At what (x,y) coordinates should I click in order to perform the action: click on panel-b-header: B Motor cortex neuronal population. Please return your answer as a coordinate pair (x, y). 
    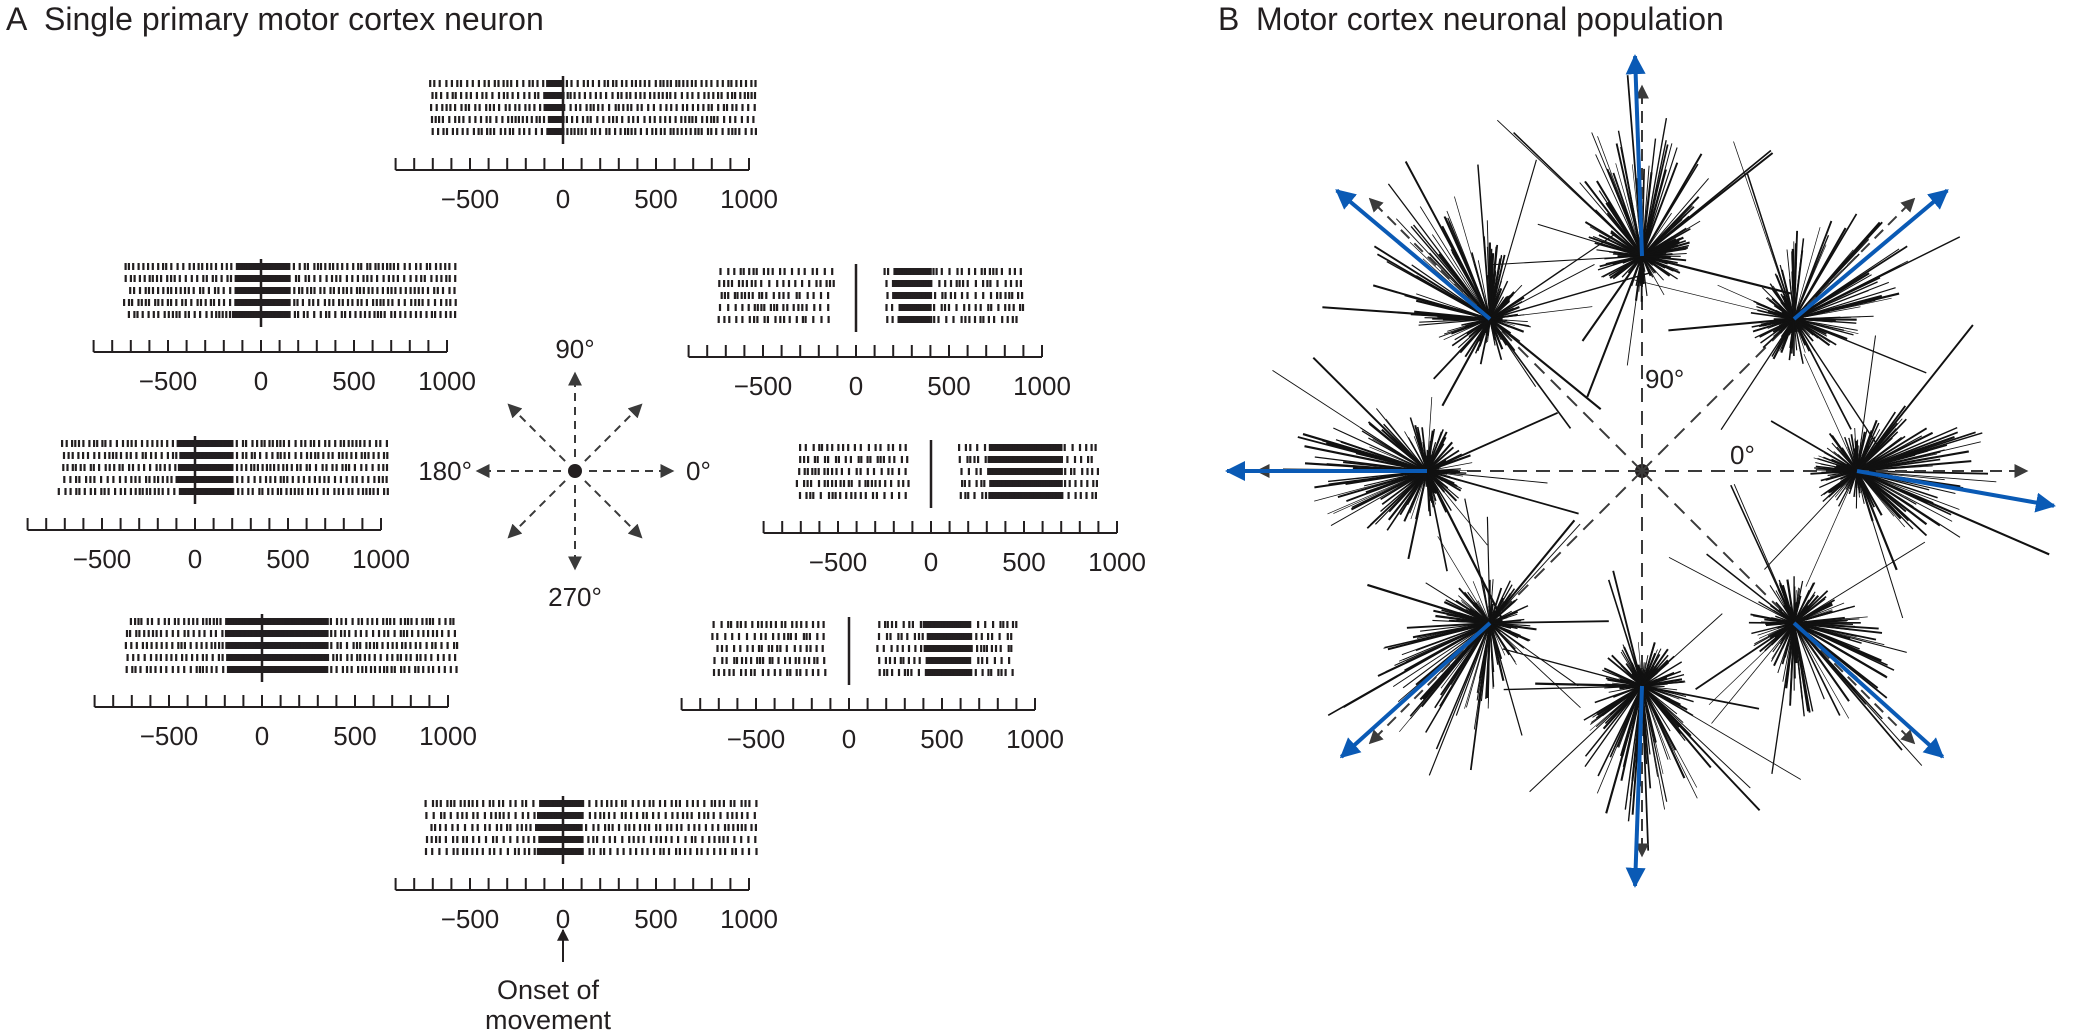
    Looking at the image, I should click on (1471, 19).